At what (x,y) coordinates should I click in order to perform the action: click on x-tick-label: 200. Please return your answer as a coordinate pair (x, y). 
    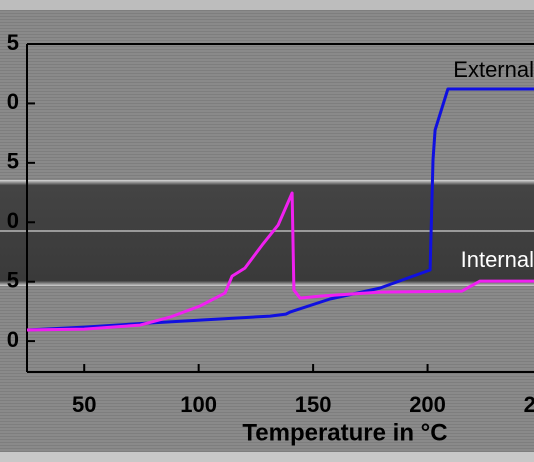
    Looking at the image, I should click on (427, 404).